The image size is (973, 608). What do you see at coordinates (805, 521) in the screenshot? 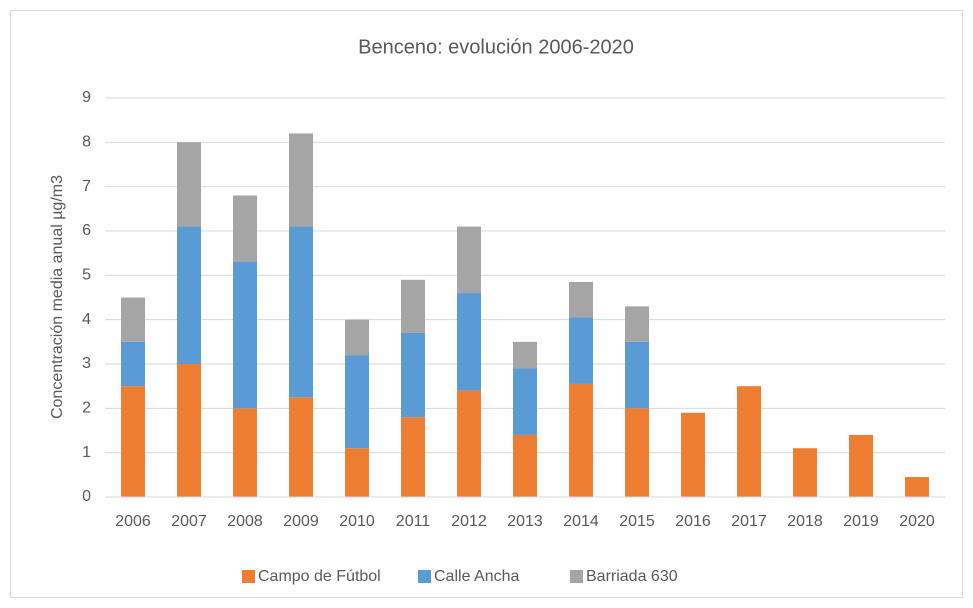
I see `x-tick-label: 2018` at bounding box center [805, 521].